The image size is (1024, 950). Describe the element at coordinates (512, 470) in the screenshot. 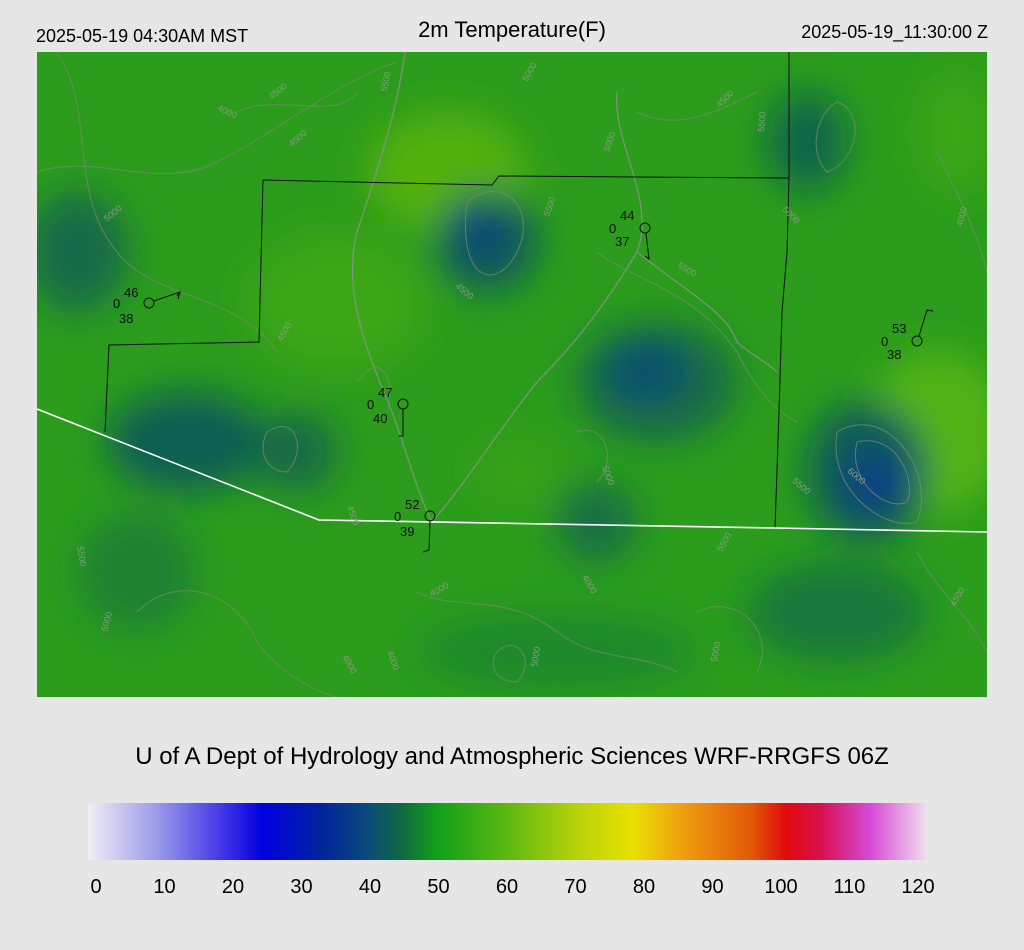

I see `state-boundary` at that location.